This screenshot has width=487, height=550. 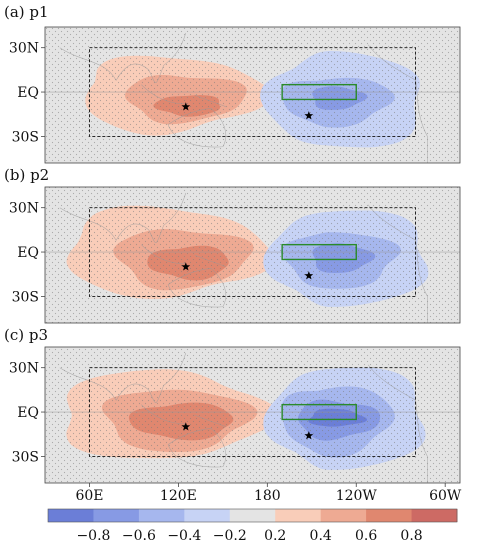 I want to click on panel-label: (c) p3, so click(x=26, y=335).